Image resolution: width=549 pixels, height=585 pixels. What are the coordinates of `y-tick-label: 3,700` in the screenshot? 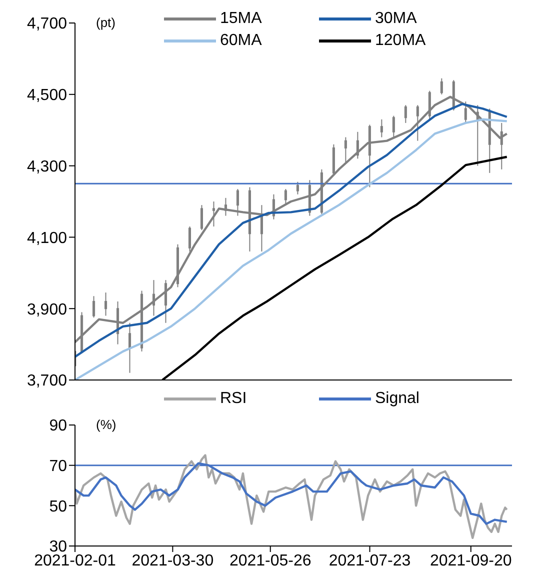 It's located at (47, 381).